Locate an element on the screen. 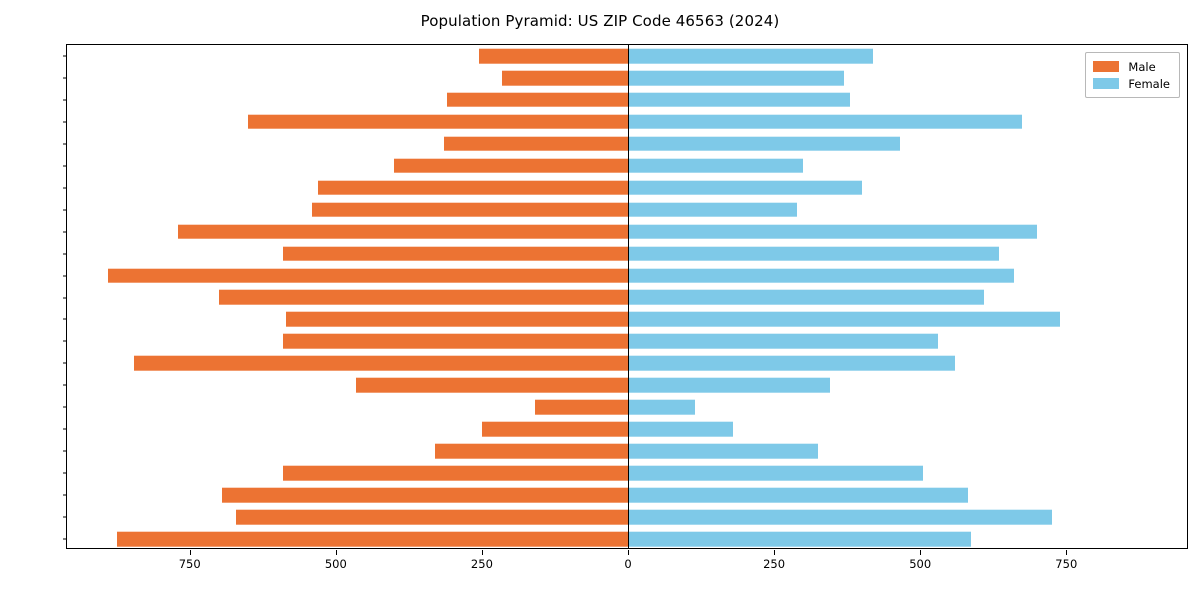  legend-swatch-female-icon is located at coordinates (1106, 83).